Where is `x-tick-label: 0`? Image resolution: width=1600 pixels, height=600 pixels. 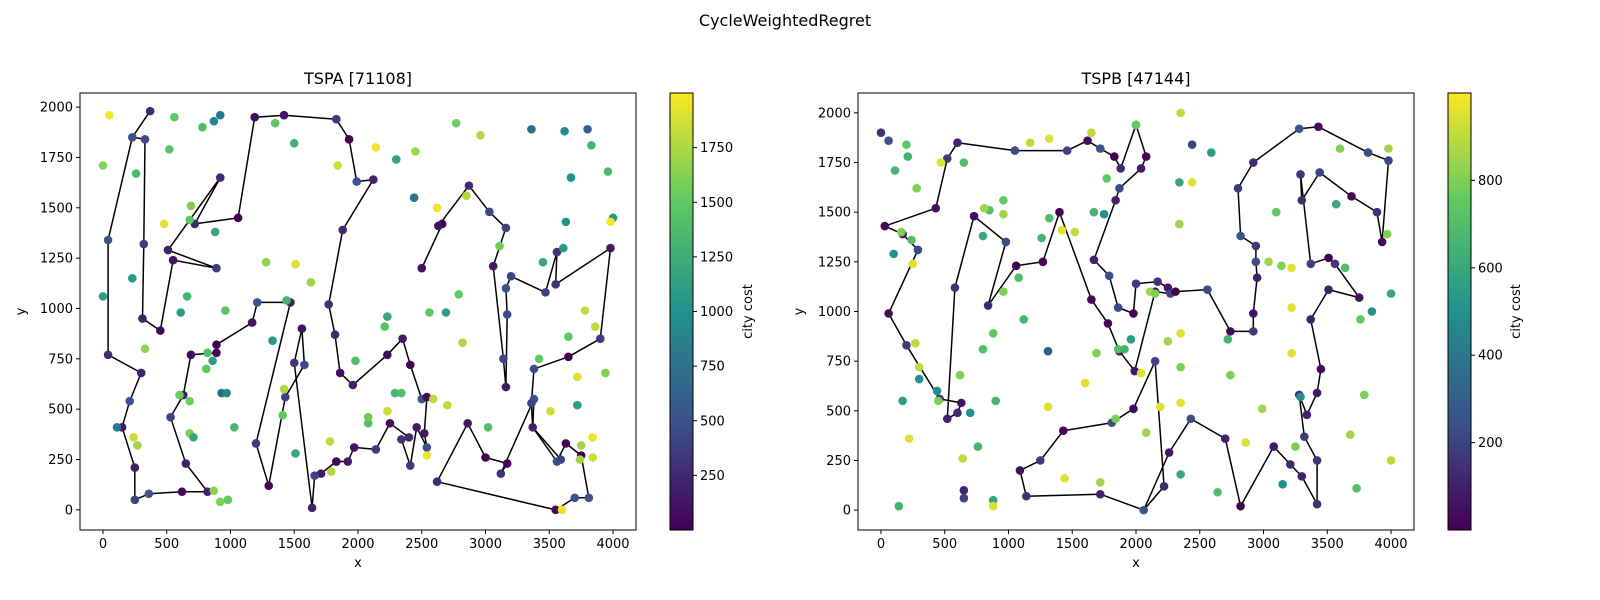
x-tick-label: 0 is located at coordinates (103, 544).